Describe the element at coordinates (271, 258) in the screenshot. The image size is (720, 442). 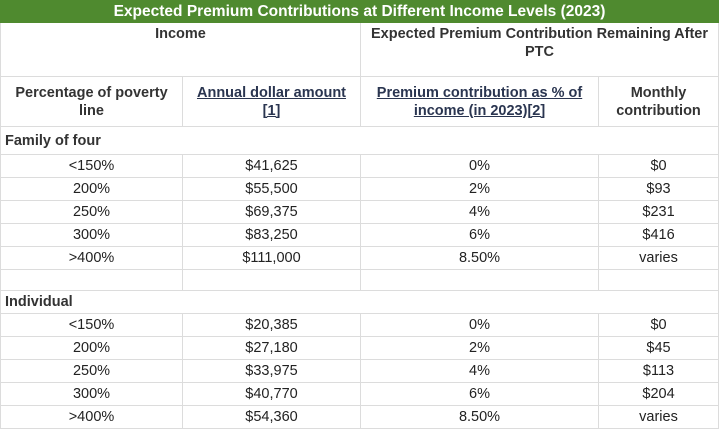
I see `cell: $111,000` at that location.